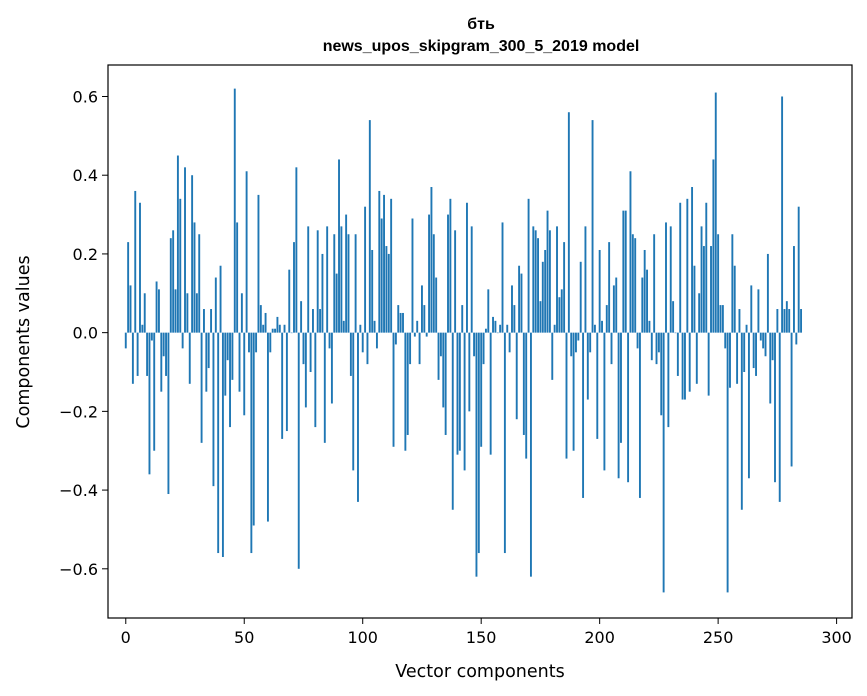 The width and height of the screenshot is (867, 696). I want to click on y-tick-label: −0.2, so click(78, 411).